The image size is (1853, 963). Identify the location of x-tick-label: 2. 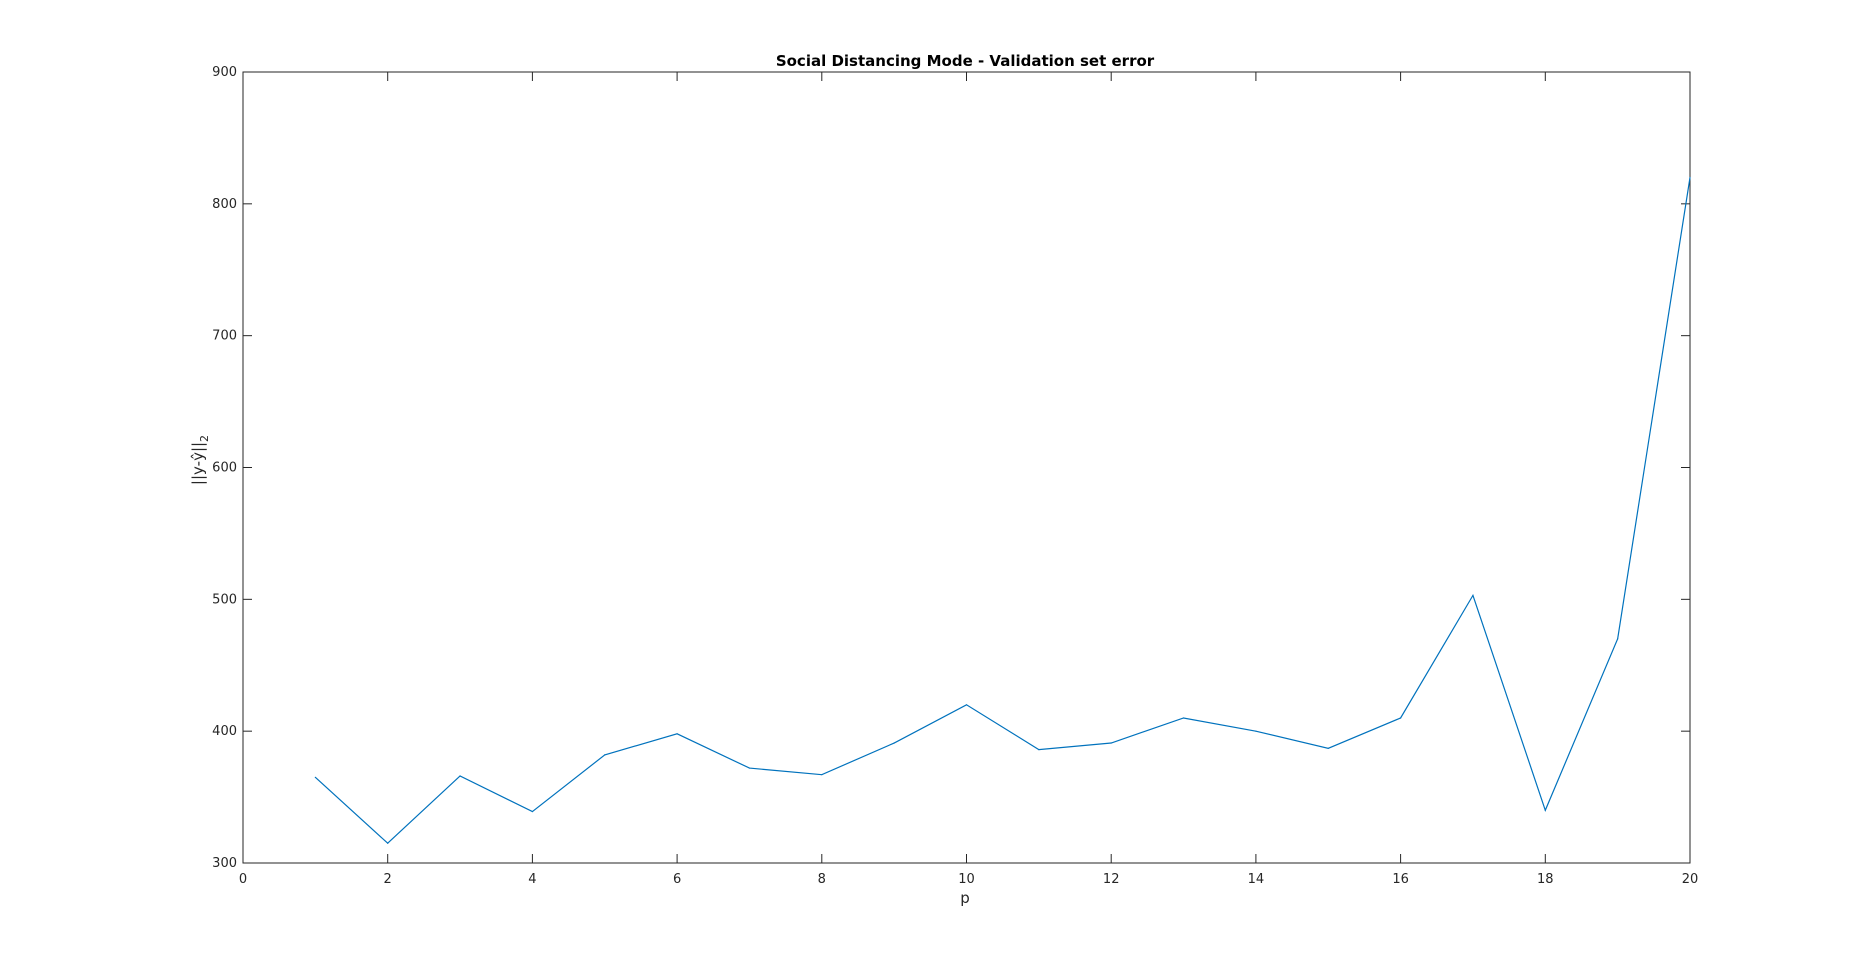
(388, 879).